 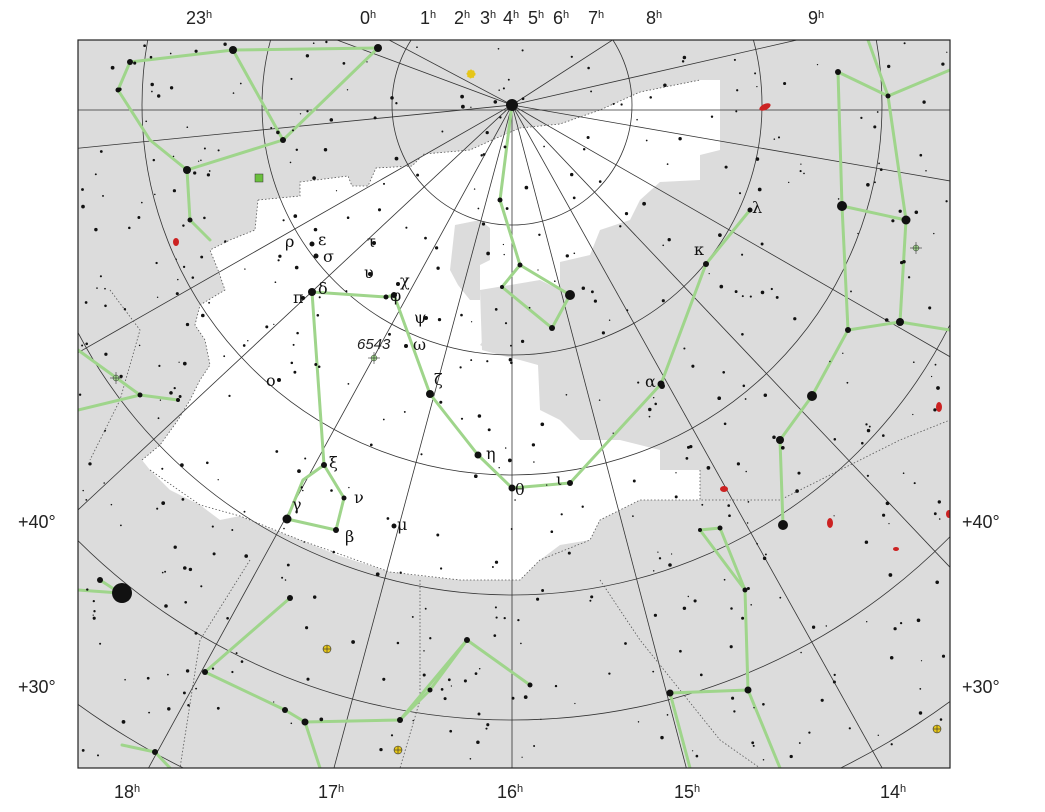 What do you see at coordinates (937, 729) in the screenshot?
I see `globular-cluster-marker` at bounding box center [937, 729].